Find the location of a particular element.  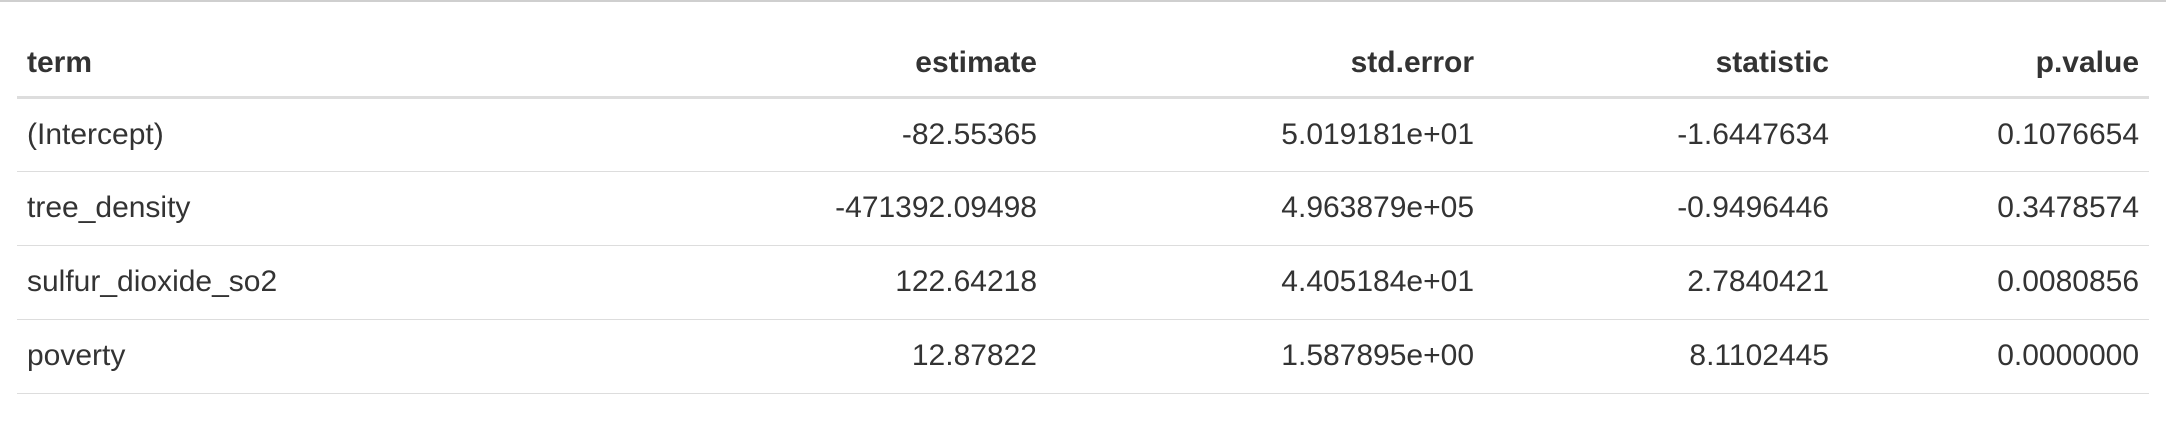

cell-term: (Intercept) is located at coordinates (227, 134).